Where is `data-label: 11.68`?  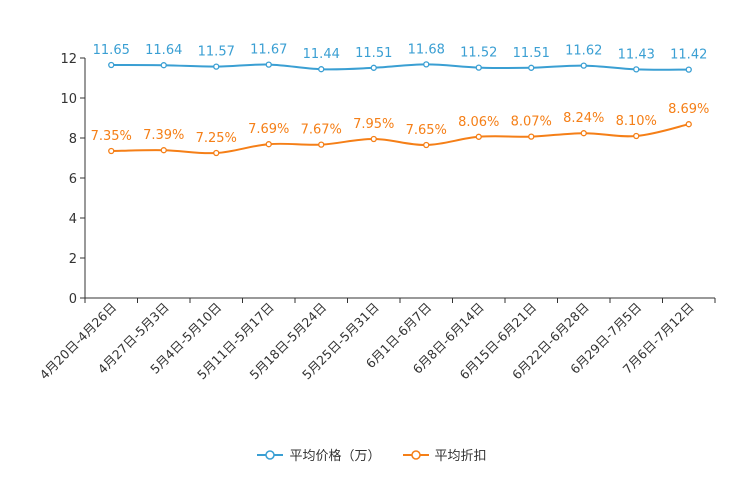
data-label: 11.68 is located at coordinates (426, 49).